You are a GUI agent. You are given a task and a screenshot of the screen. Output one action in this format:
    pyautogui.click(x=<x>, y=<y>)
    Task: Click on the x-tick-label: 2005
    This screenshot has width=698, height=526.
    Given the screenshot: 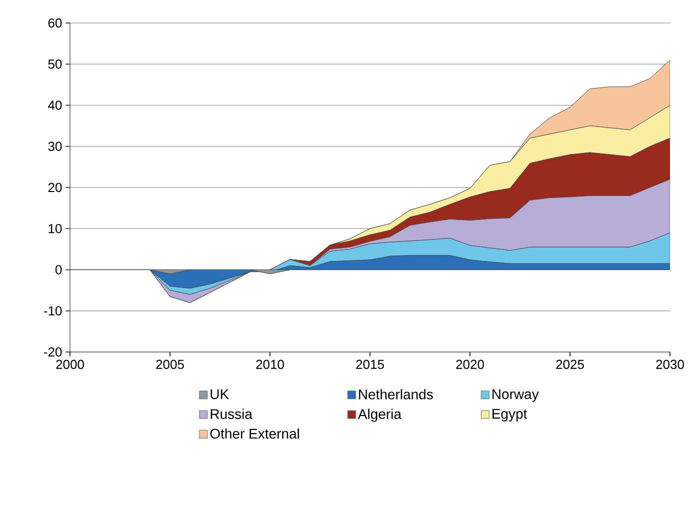 What is the action you would take?
    pyautogui.click(x=170, y=364)
    